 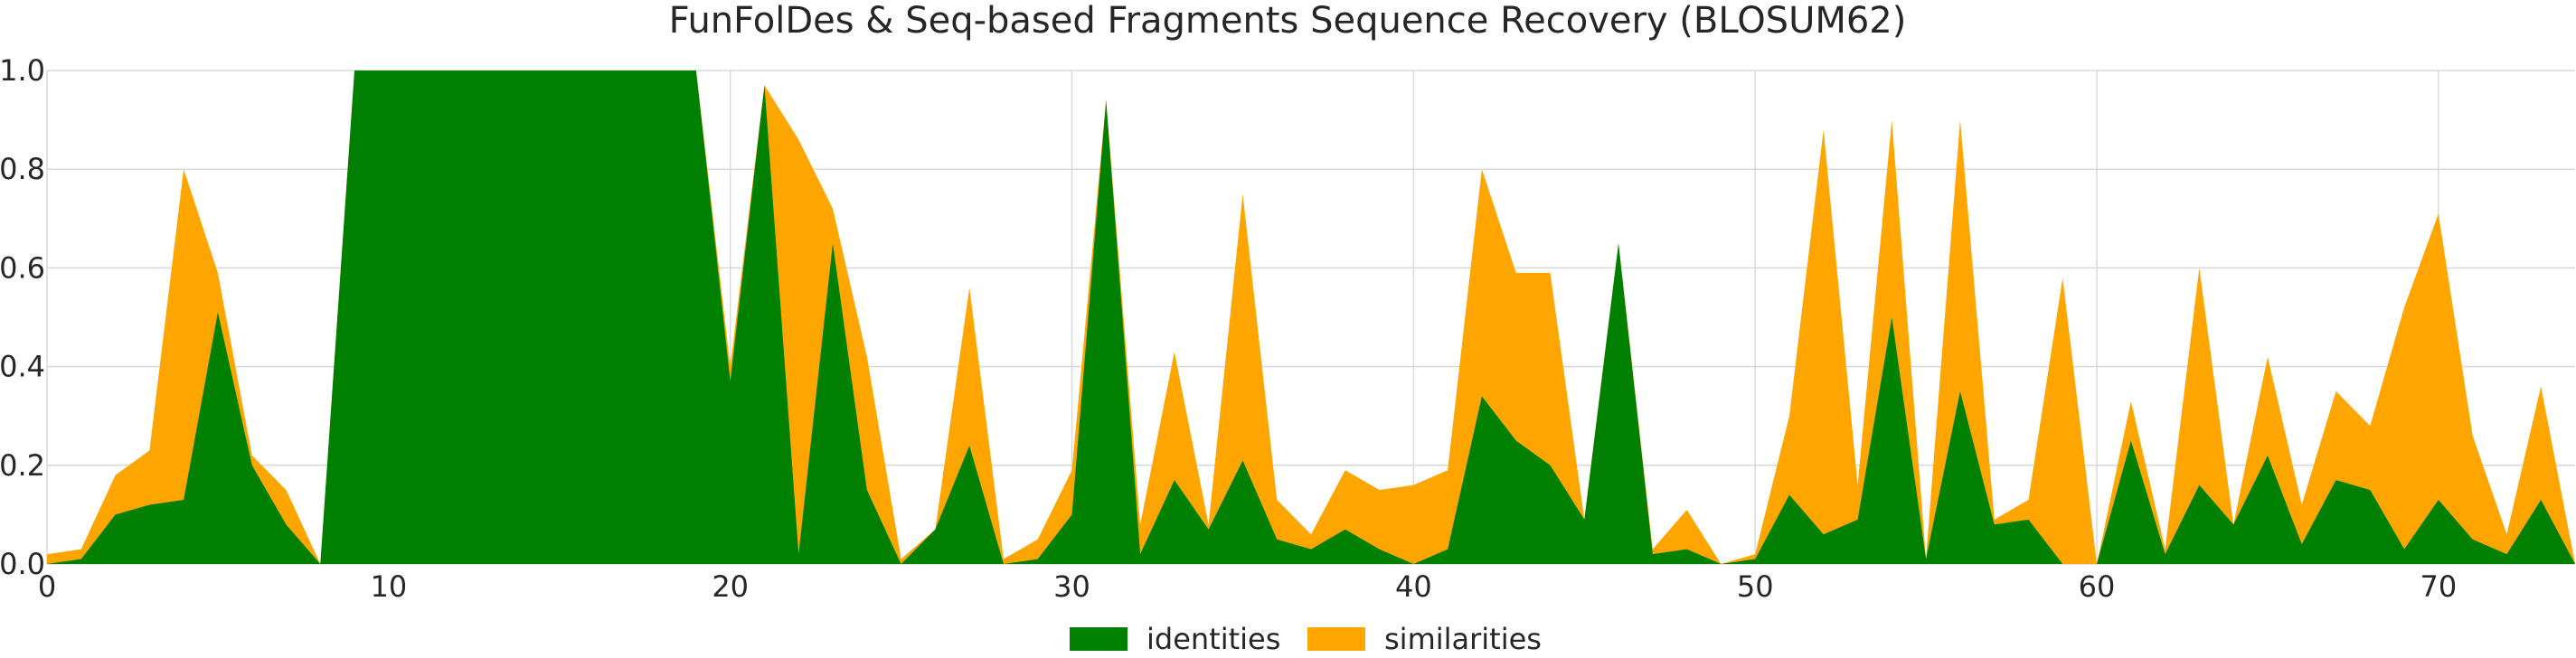 What do you see at coordinates (1463, 639) in the screenshot?
I see `legend-label-similarities: similarities` at bounding box center [1463, 639].